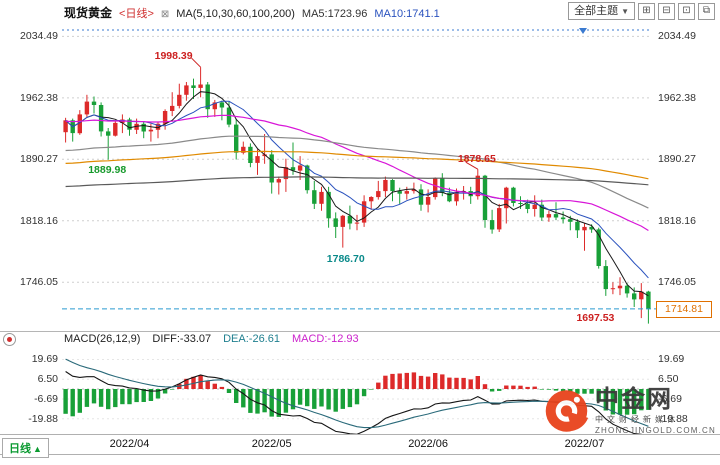 Image resolution: width=720 pixels, height=465 pixels. Describe the element at coordinates (271, 444) in the screenshot. I see `x-axis-label: 2022/05` at that location.